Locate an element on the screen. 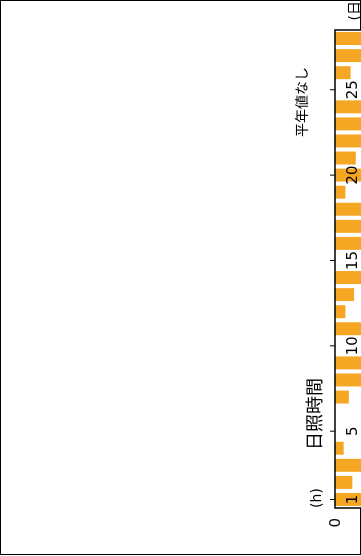  y-tick-label-0: 0 is located at coordinates (335, 523).